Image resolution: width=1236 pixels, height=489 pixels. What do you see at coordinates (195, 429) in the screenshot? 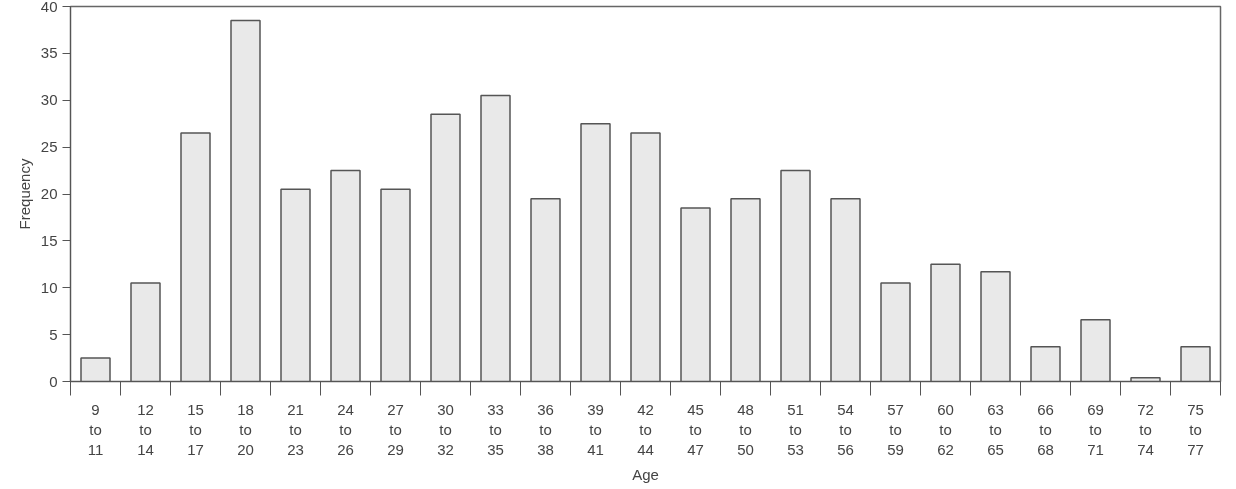
I see `x-tick-label: 15 to 17` at bounding box center [195, 429].